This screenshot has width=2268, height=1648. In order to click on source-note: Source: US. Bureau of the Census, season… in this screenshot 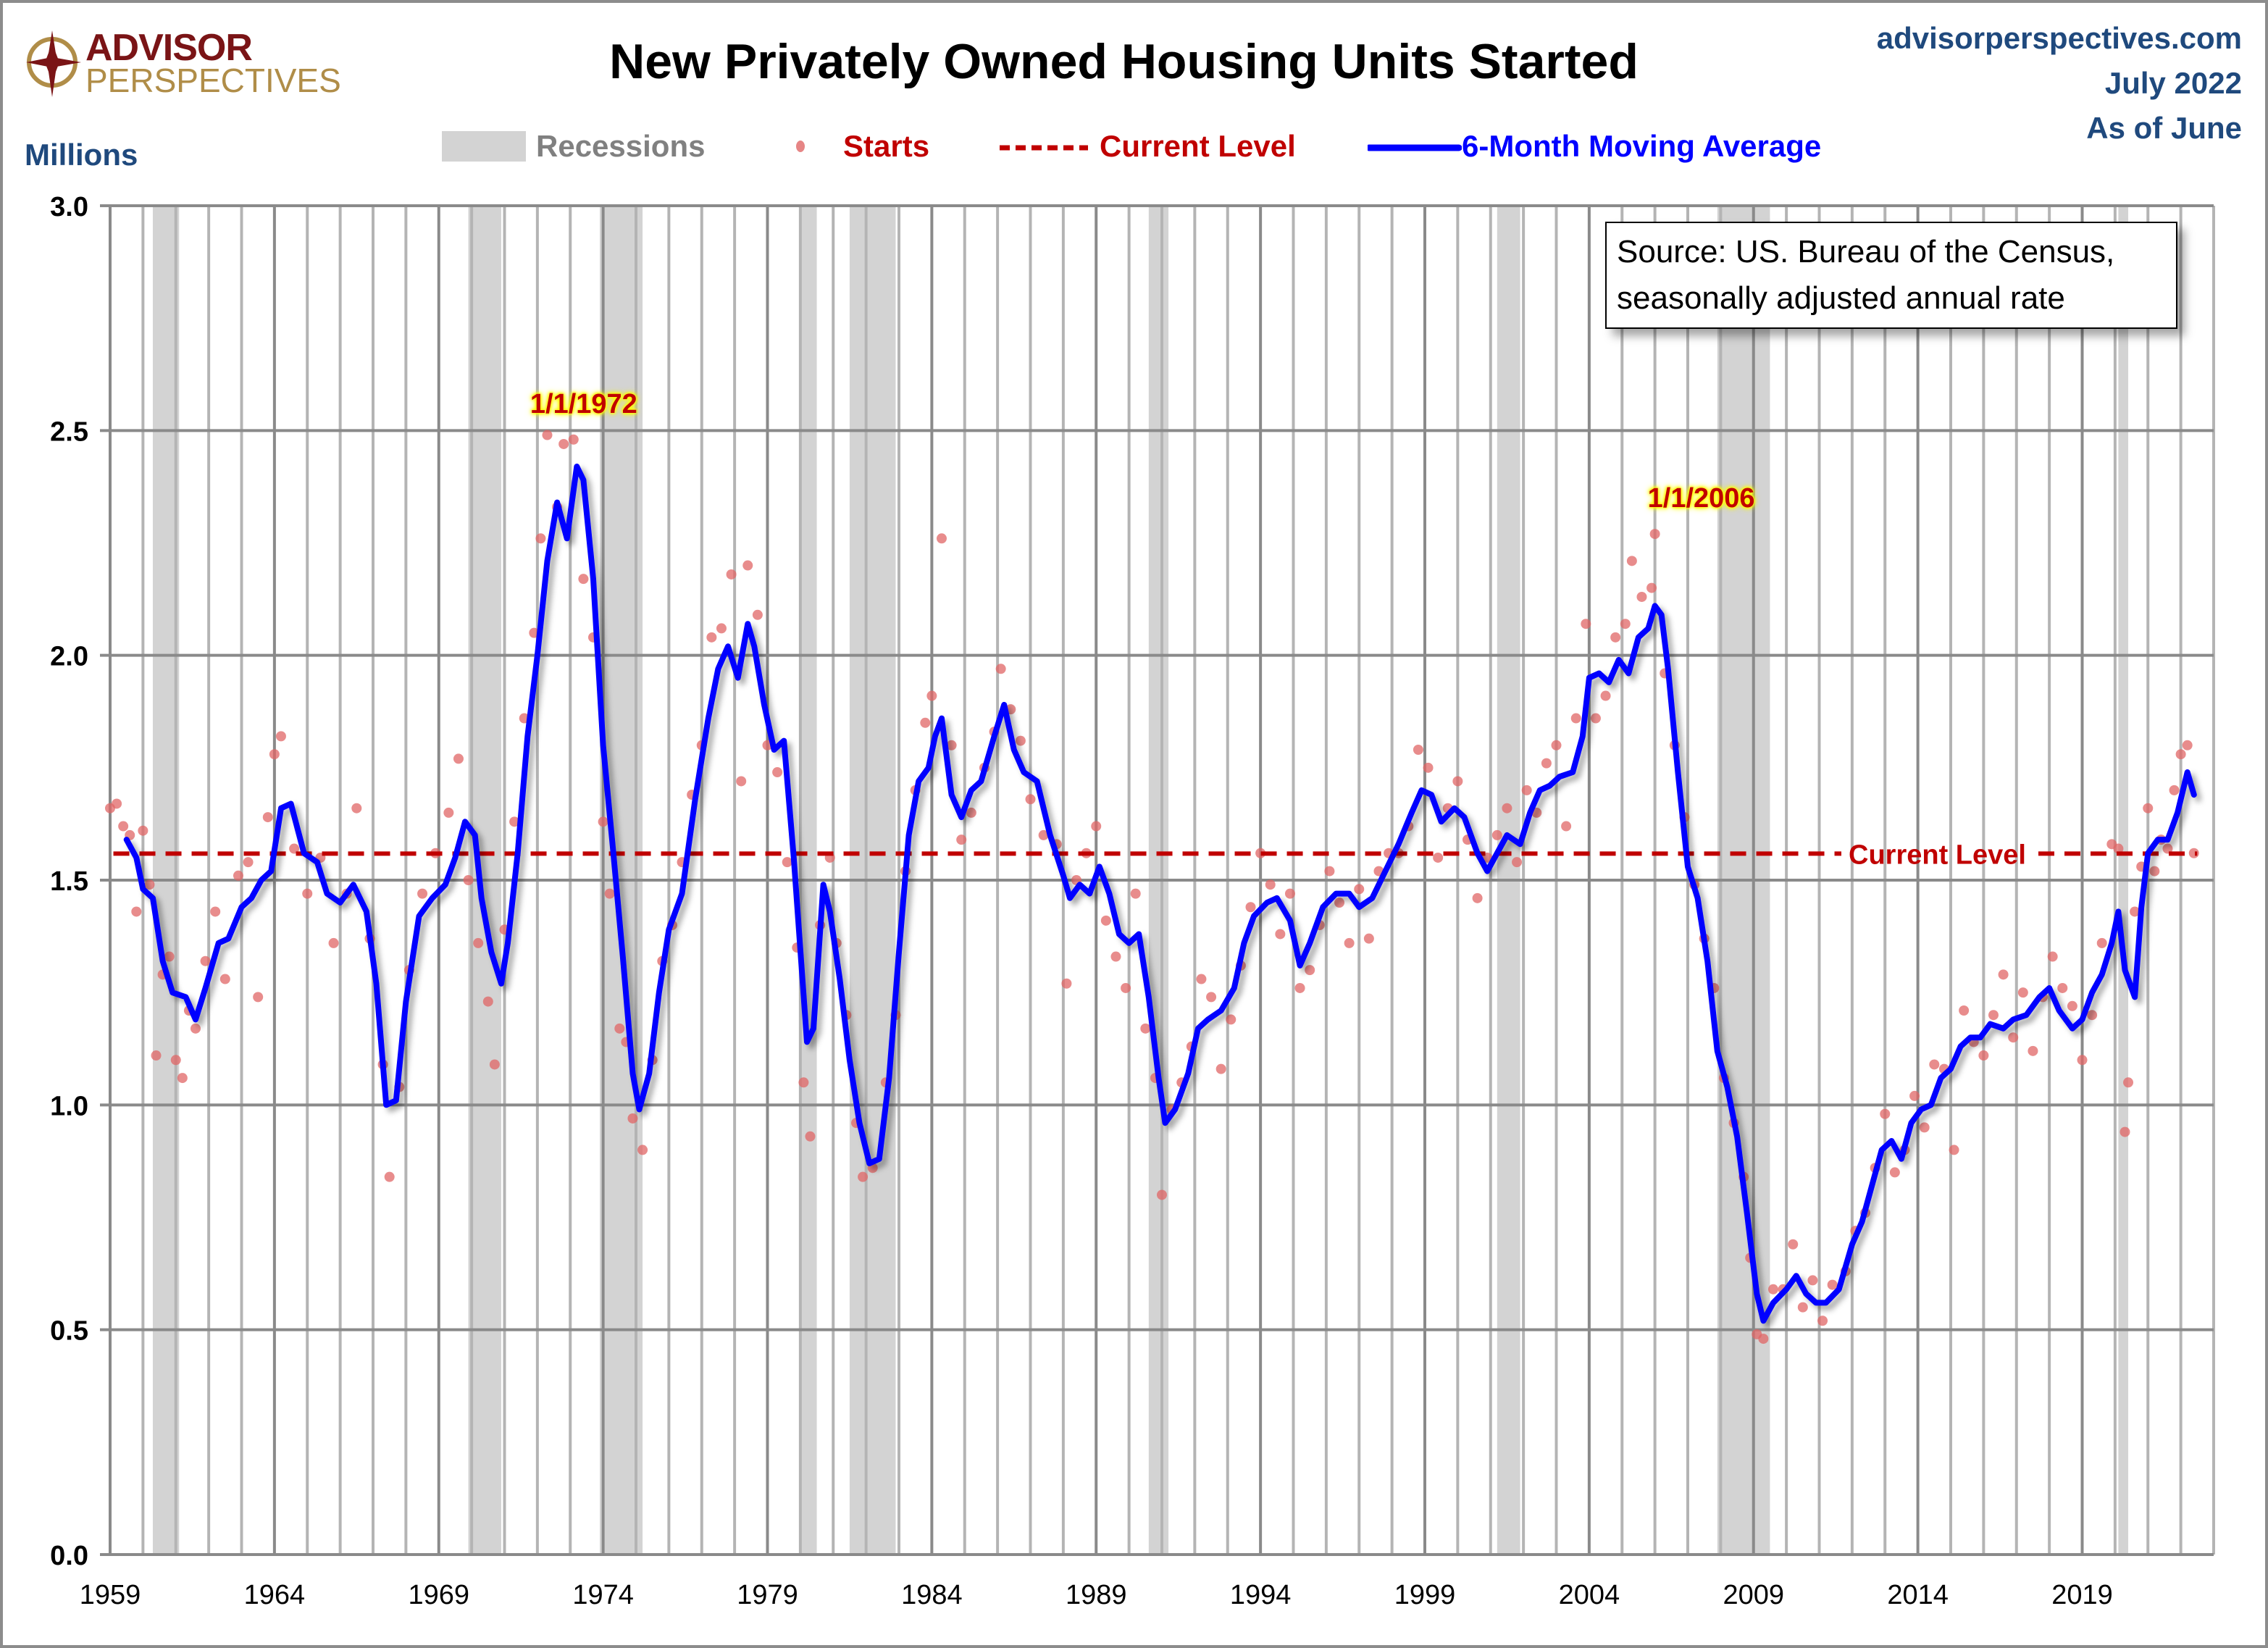, I will do `click(1891, 275)`.